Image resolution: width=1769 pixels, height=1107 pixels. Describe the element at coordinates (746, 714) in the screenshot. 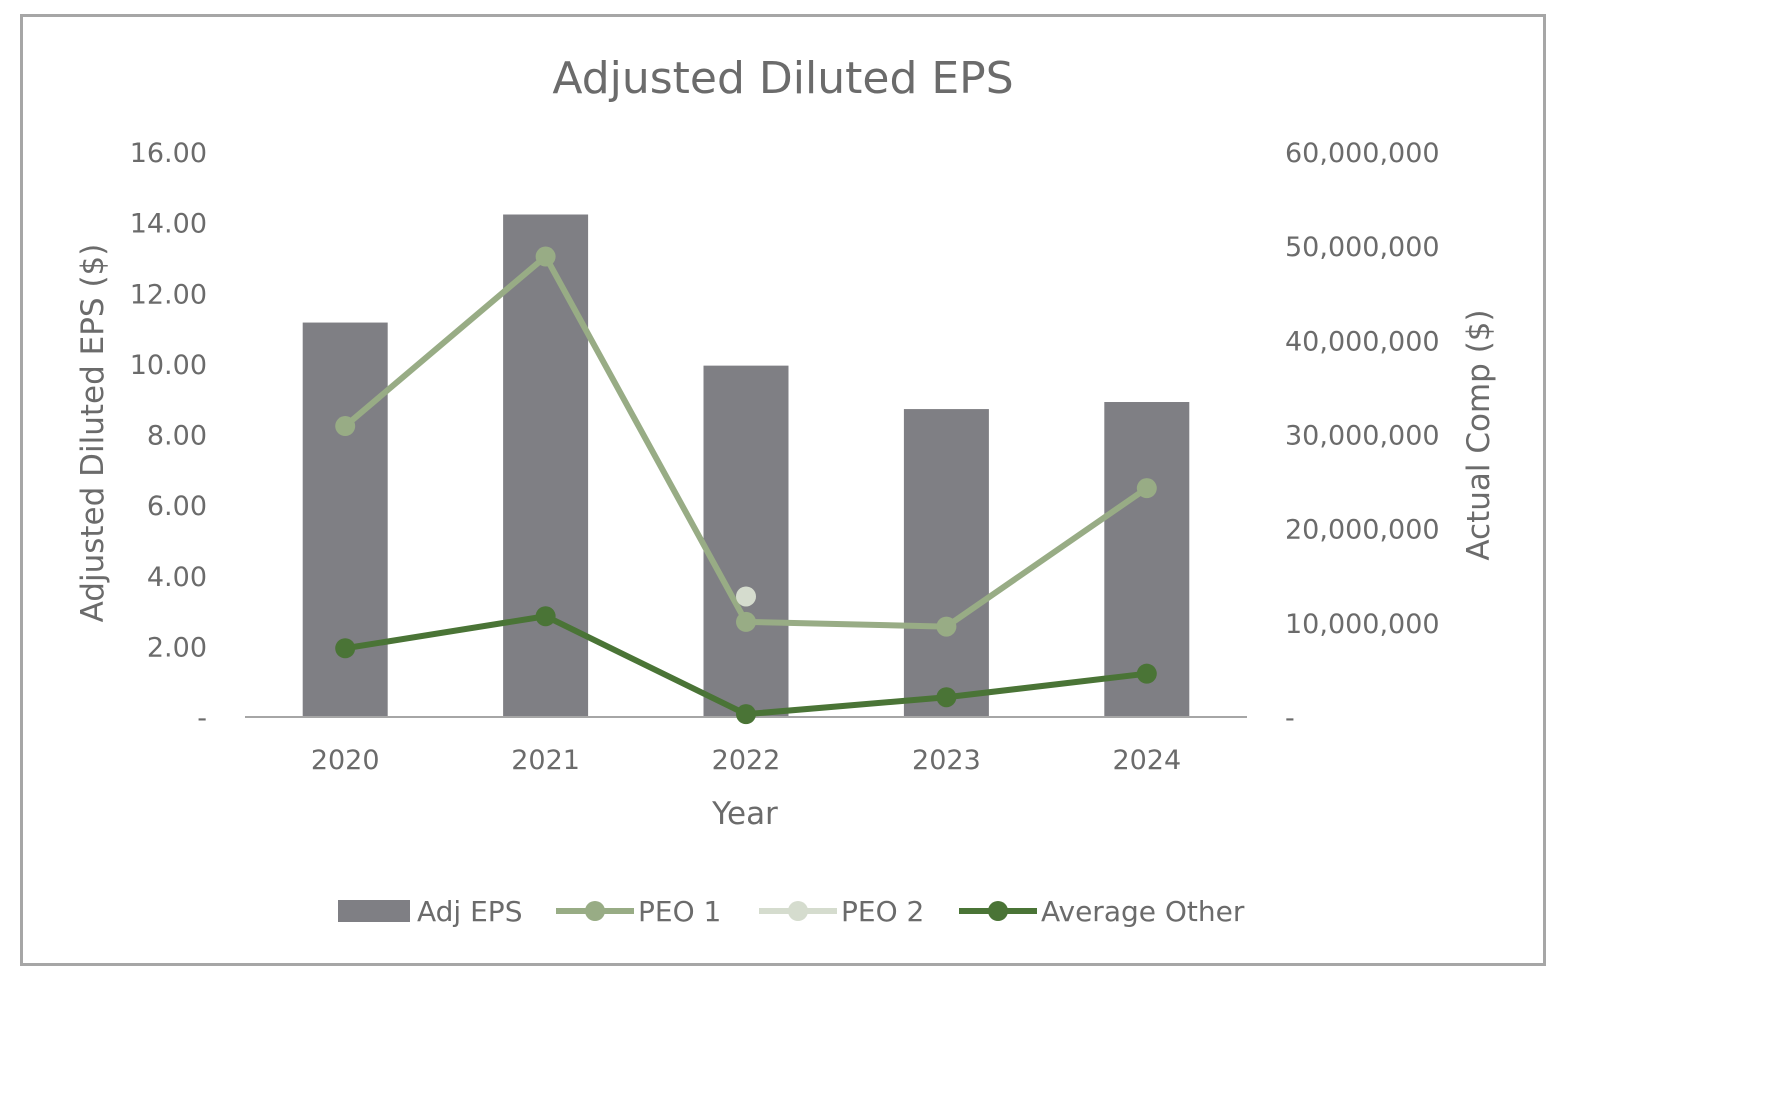

I see `point-average-other-2022` at that location.